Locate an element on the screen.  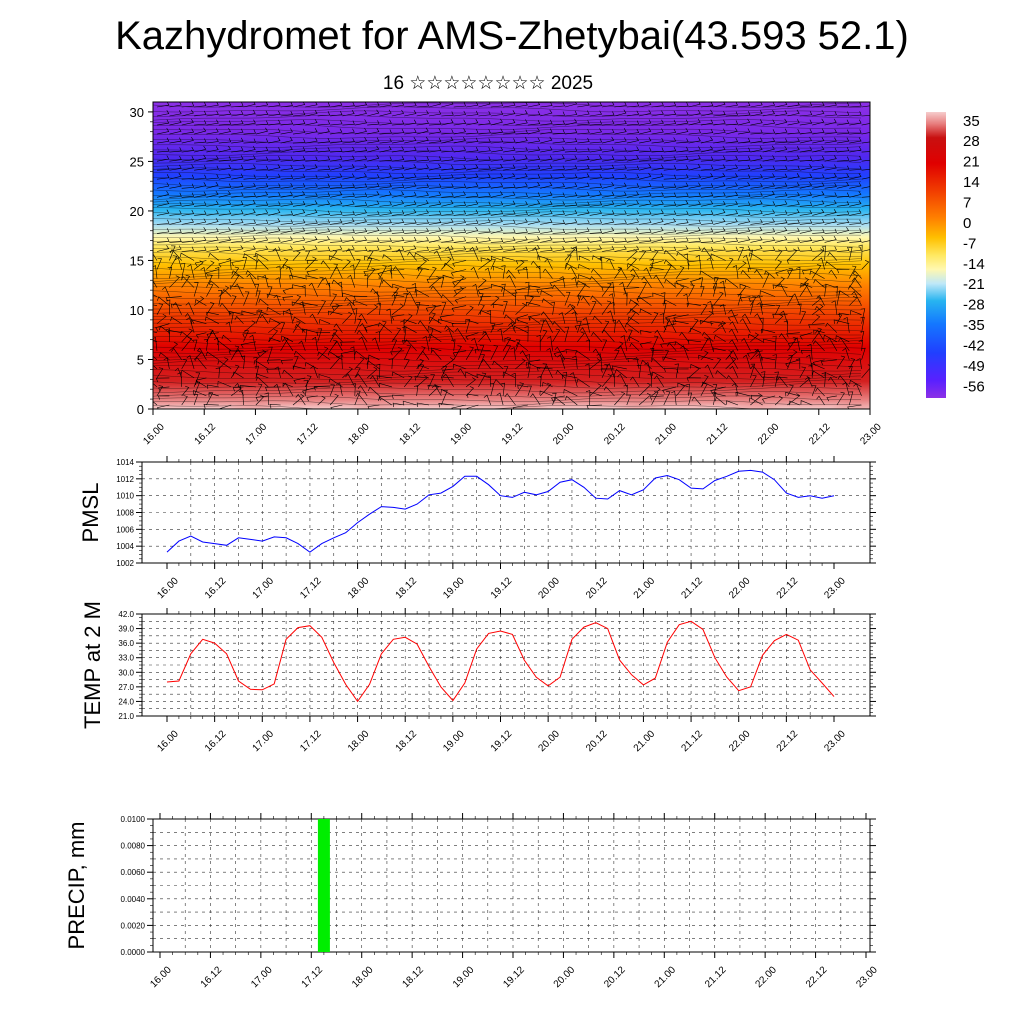
wind-barb-1971 is located at coordinates (854, 406).